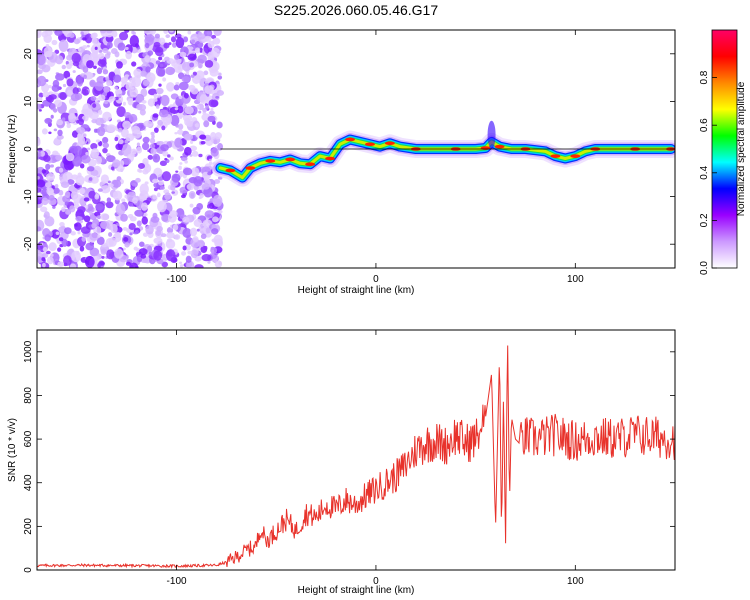  Describe the element at coordinates (704, 125) in the screenshot. I see `colorbar-tick-label: 0.6` at that location.